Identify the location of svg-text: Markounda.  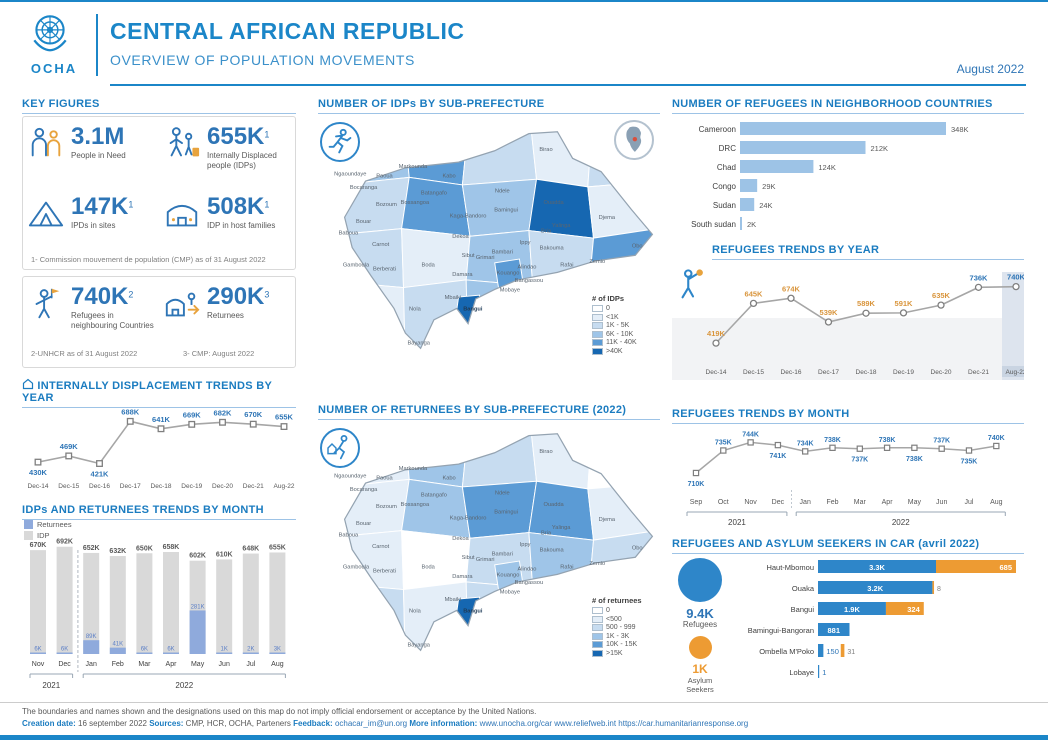
(413, 469).